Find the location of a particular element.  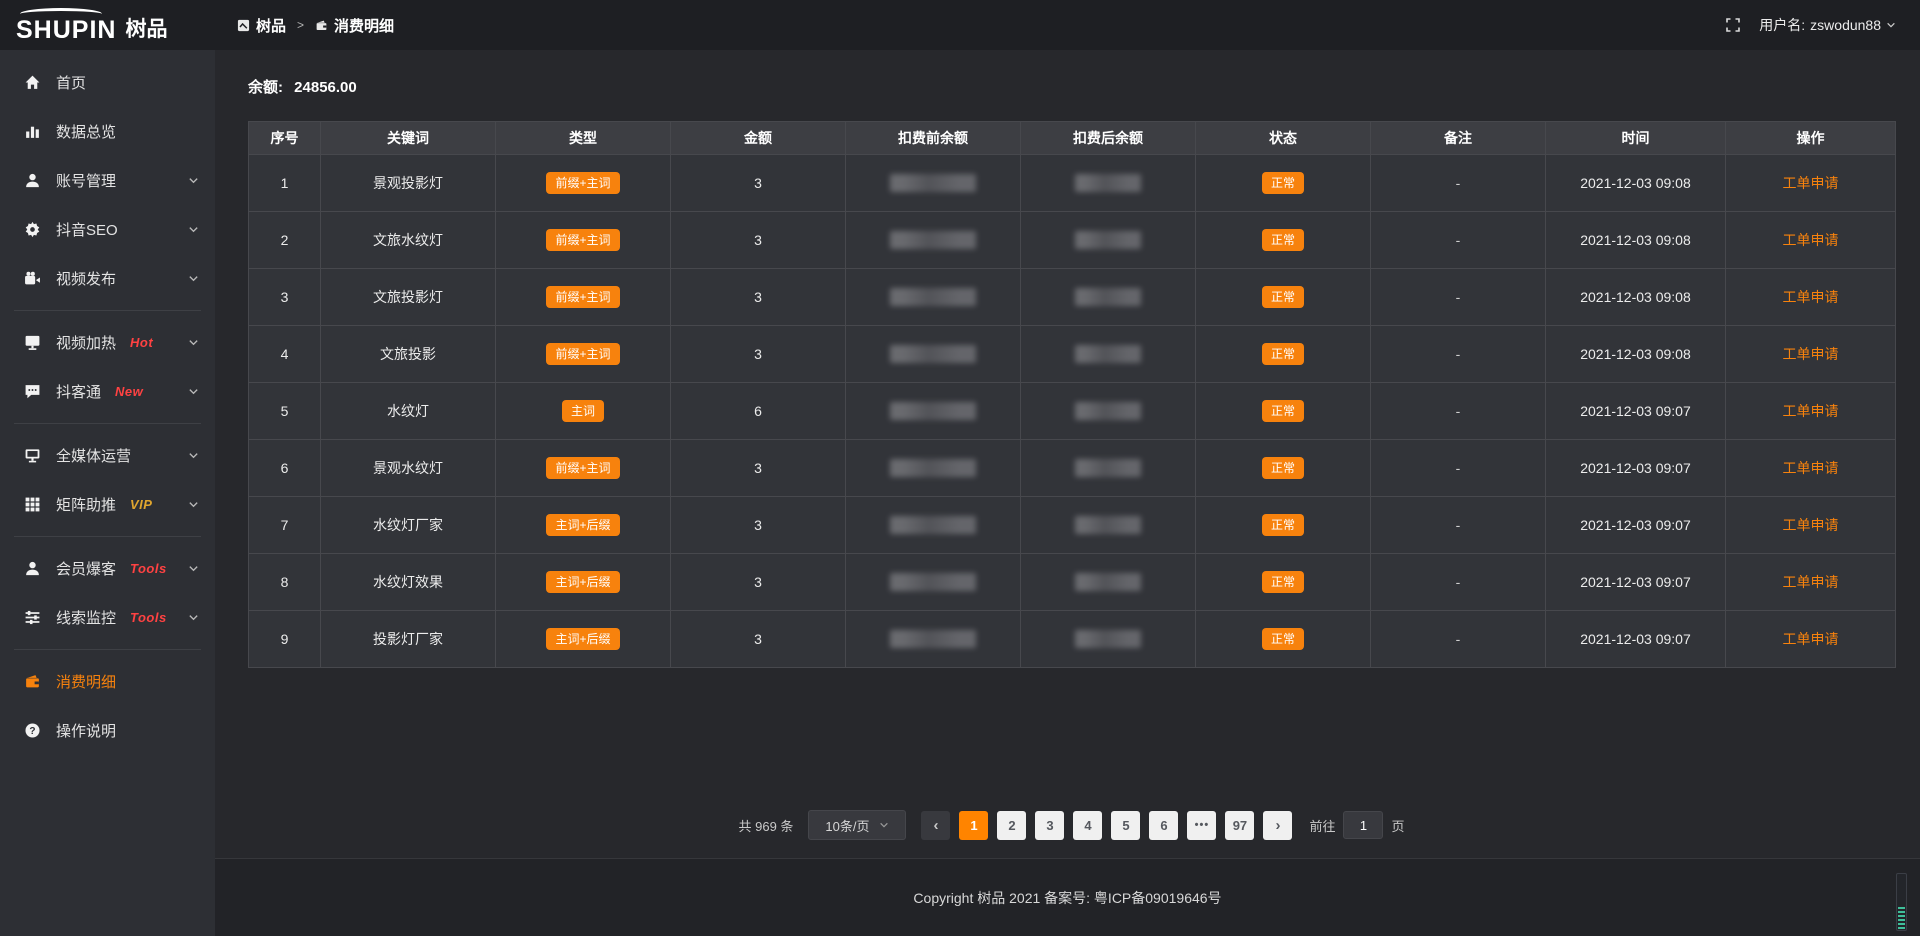

prev-page-button: ‹ is located at coordinates (936, 825).